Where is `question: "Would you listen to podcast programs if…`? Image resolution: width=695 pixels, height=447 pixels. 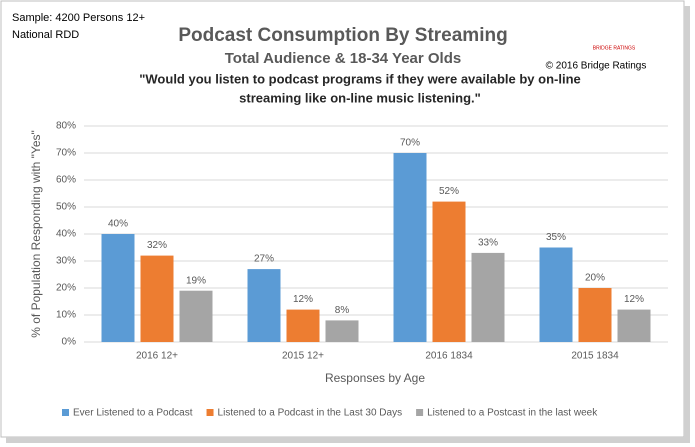
question: "Would you listen to podcast programs if… is located at coordinates (360, 78).